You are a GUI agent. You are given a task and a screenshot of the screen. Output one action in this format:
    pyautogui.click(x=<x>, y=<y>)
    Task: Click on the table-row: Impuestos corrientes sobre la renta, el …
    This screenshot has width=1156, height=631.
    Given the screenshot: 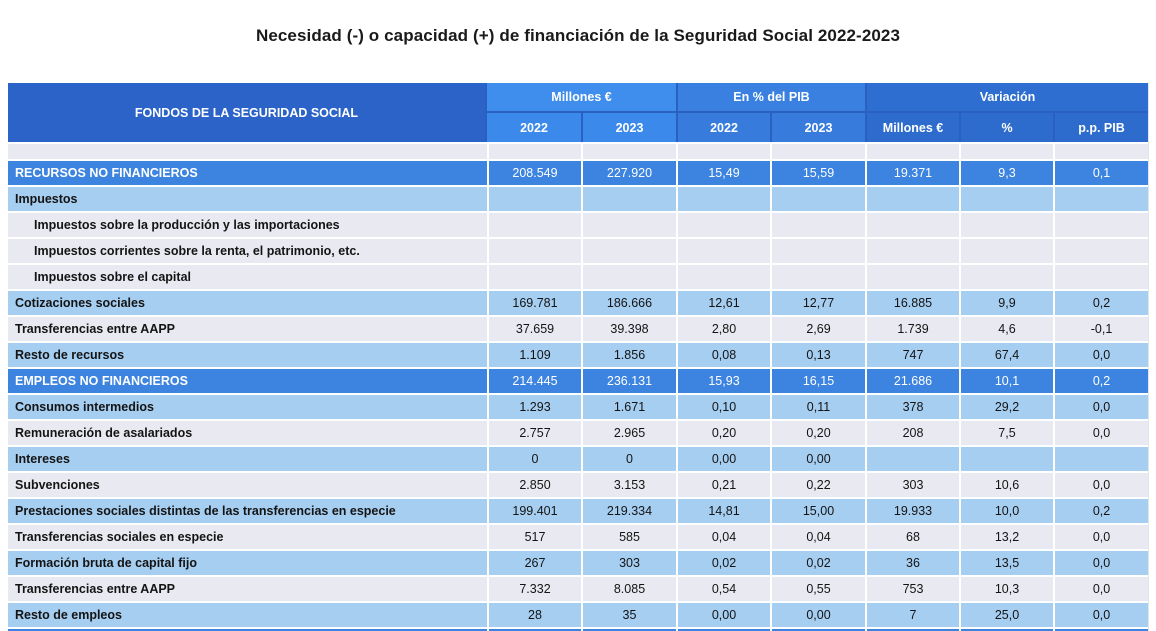 What is the action you would take?
    pyautogui.click(x=578, y=250)
    